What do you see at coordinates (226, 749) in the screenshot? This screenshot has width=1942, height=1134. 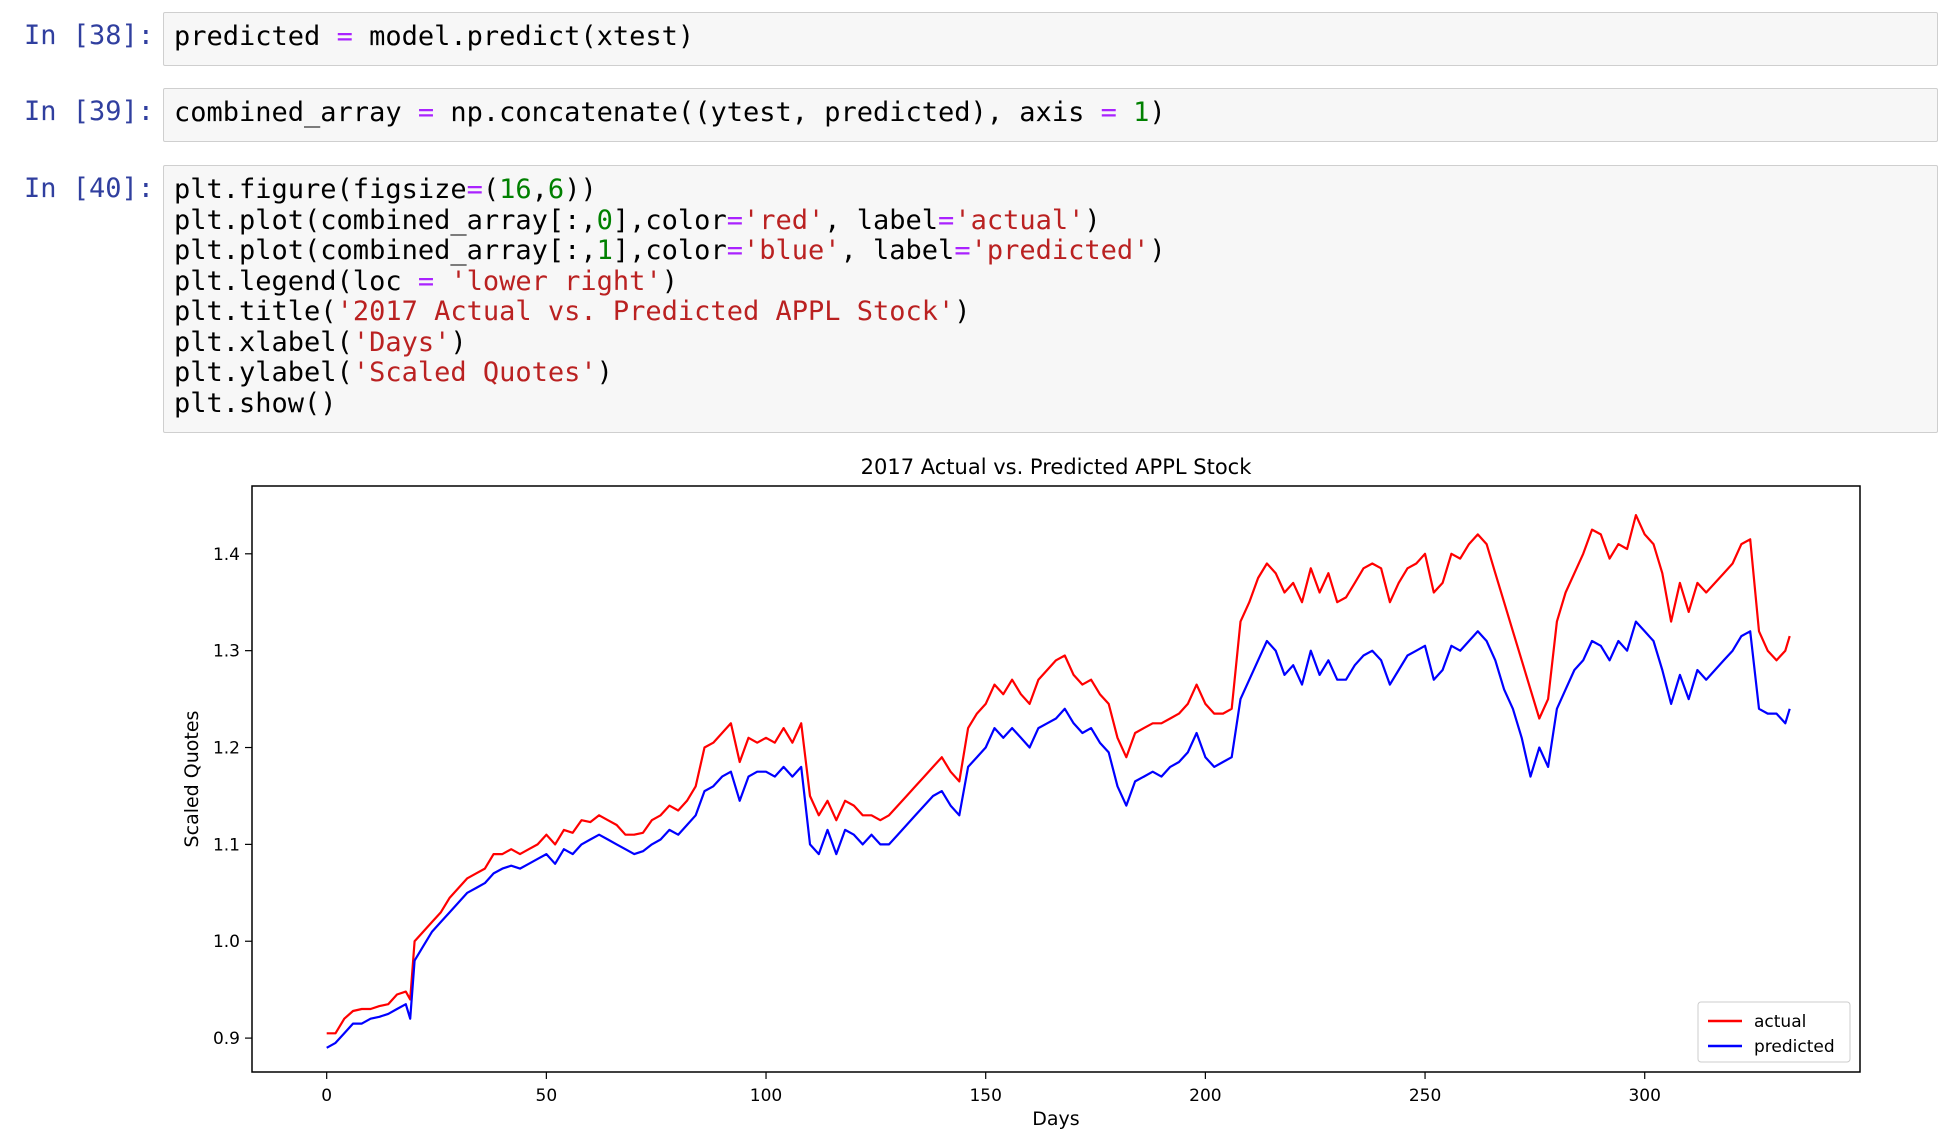 I see `y-tick-label: 1.2` at bounding box center [226, 749].